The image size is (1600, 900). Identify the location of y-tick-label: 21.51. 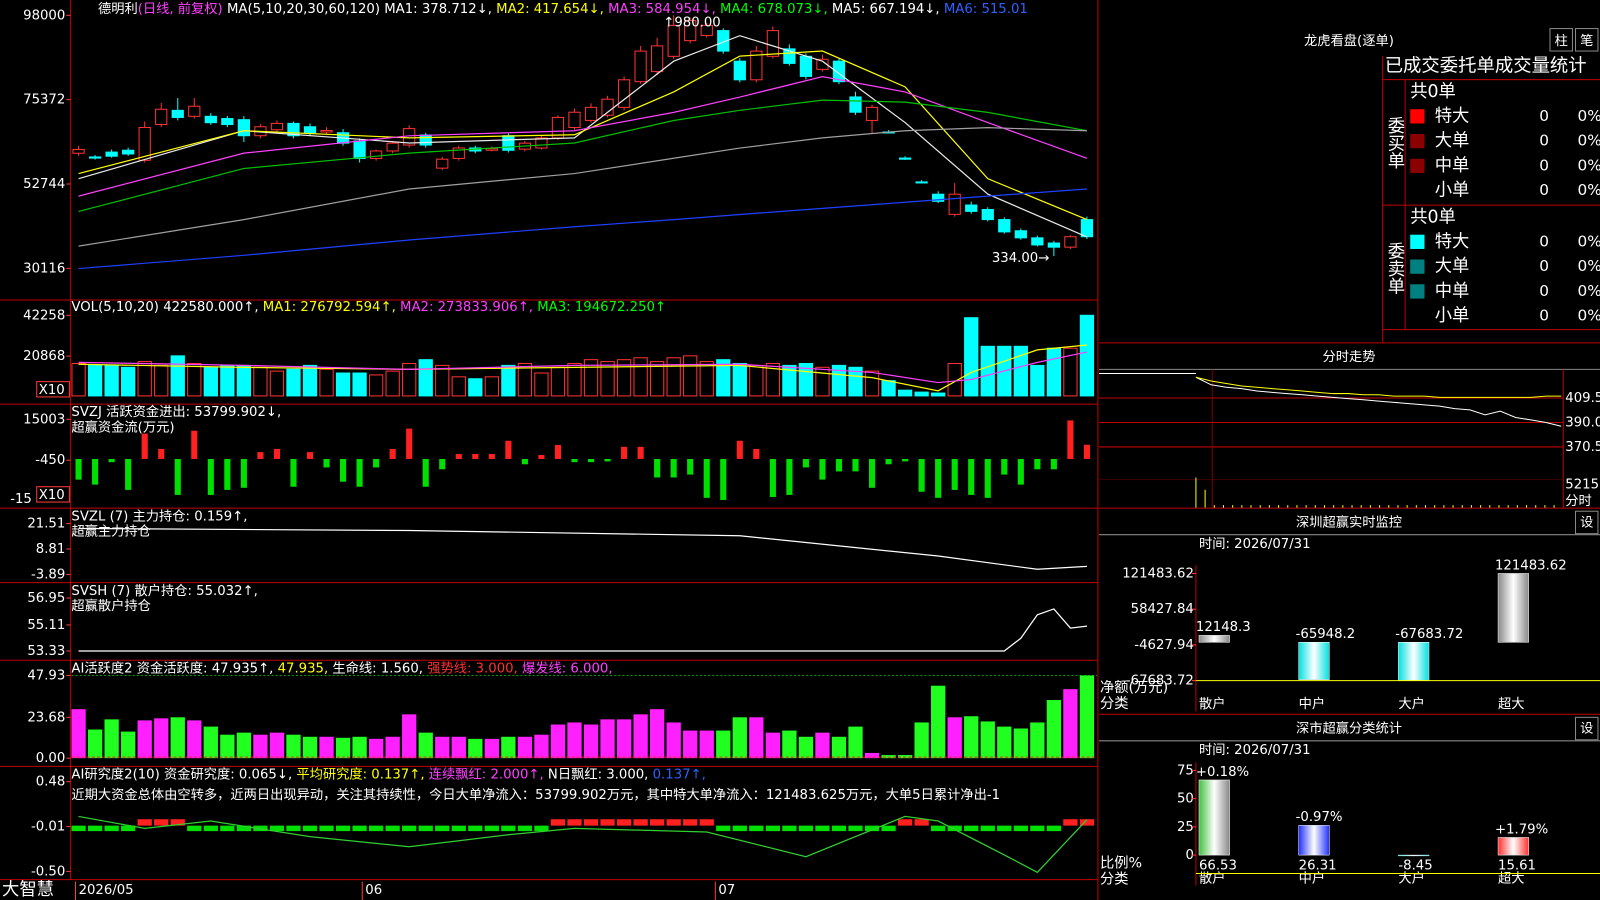
(46, 523).